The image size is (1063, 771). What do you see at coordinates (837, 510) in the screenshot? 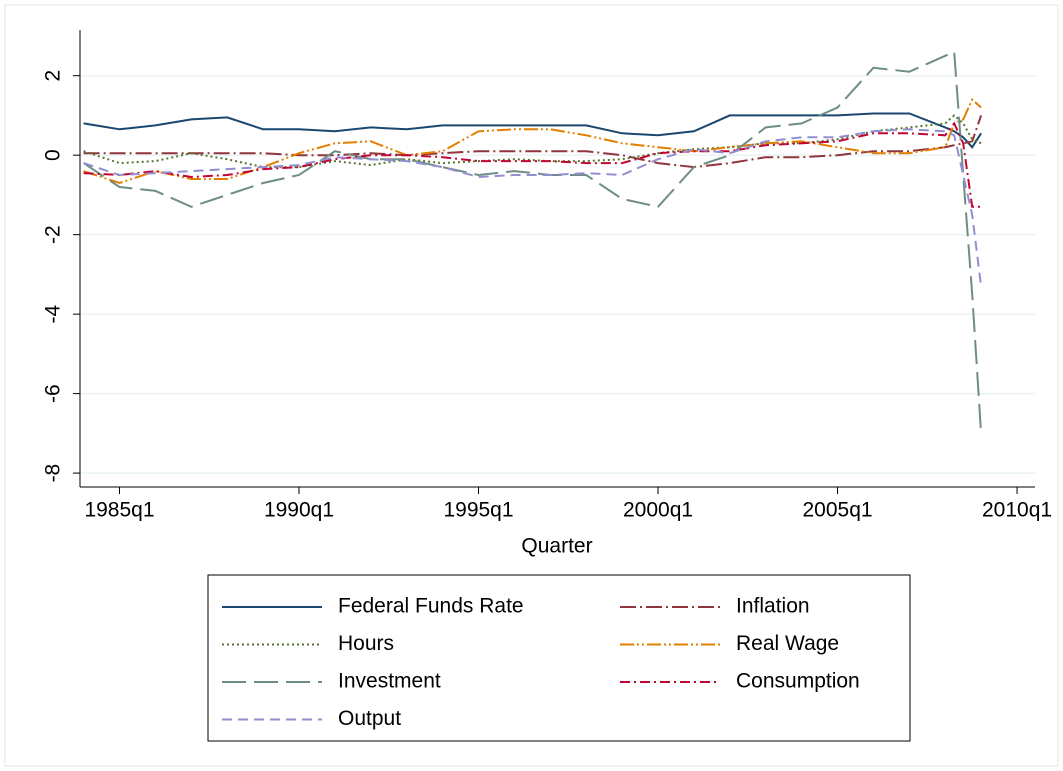
I see `x-tick-label: 2005q1` at bounding box center [837, 510].